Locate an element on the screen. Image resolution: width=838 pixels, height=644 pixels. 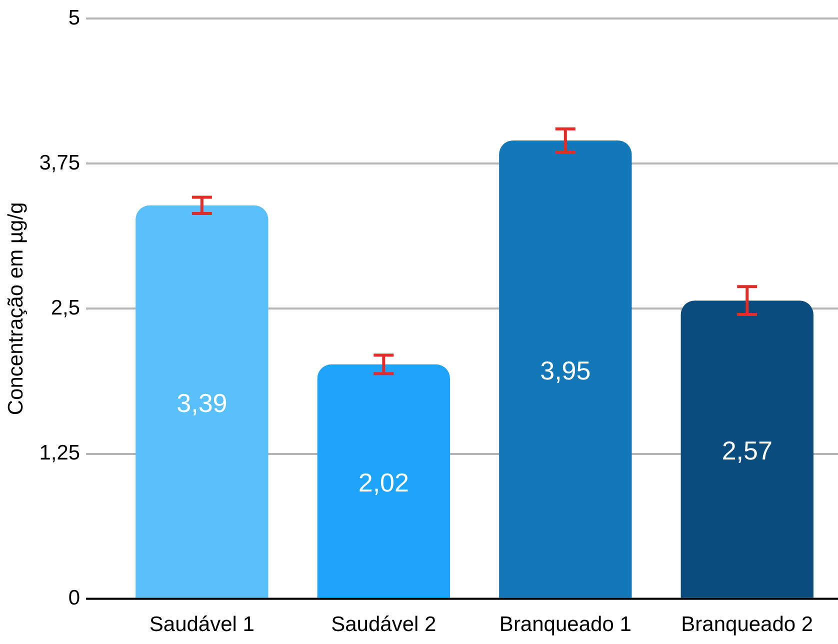
y-tick-label: 3,75 is located at coordinates (59, 162).